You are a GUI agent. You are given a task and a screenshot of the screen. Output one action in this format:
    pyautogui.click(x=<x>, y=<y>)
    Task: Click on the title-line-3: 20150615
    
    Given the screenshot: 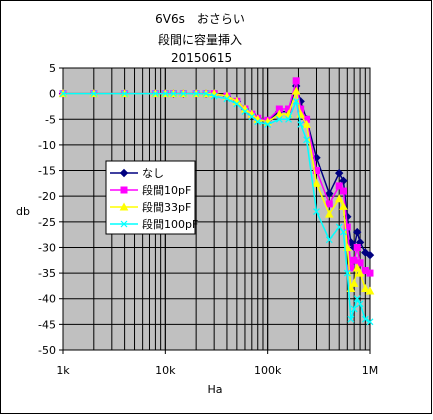 What is the action you would take?
    pyautogui.click(x=201, y=58)
    